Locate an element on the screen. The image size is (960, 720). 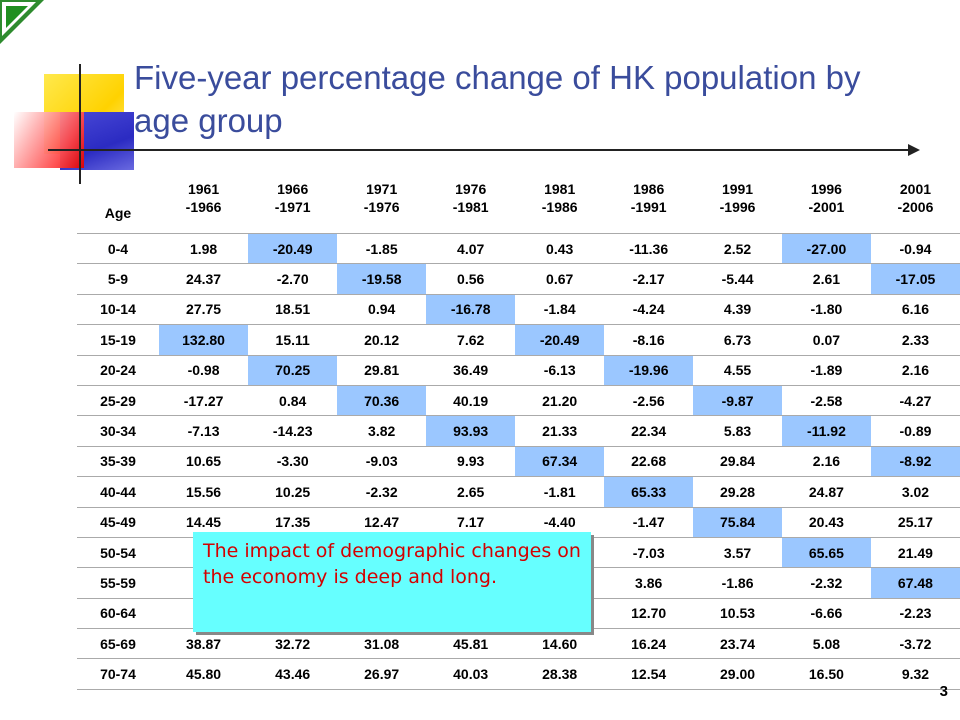
age-column-header: Age is located at coordinates (118, 213).